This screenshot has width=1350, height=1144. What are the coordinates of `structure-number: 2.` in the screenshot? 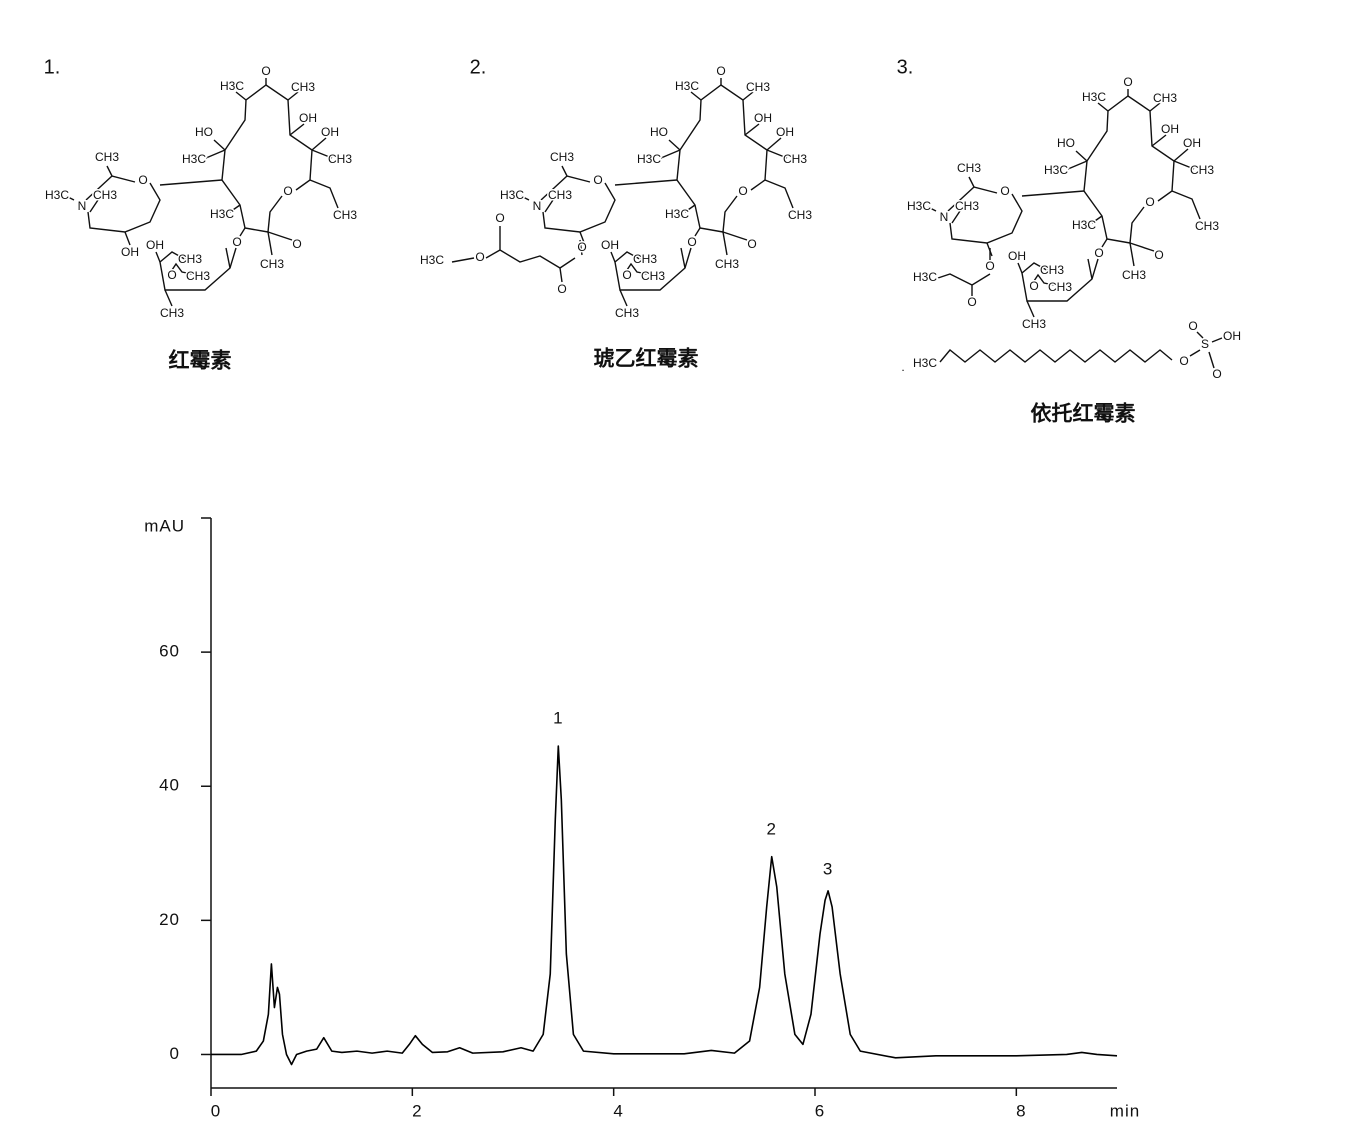 It's located at (478, 67).